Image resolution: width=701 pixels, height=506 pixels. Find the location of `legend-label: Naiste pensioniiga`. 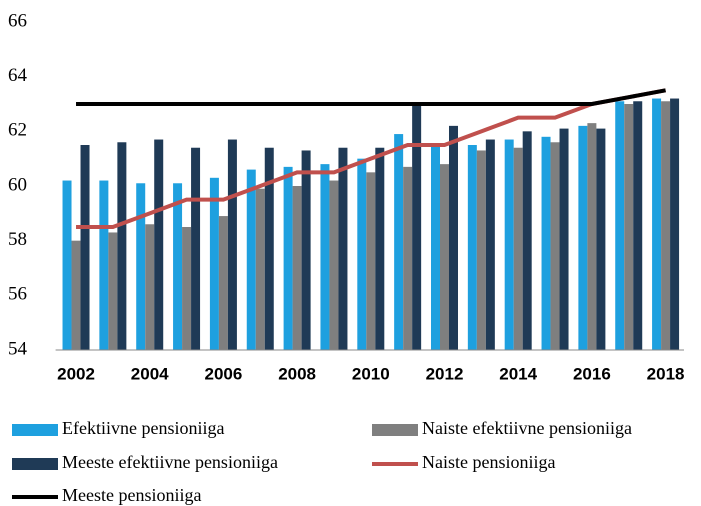

legend-label: Naiste pensioniiga is located at coordinates (488, 462).